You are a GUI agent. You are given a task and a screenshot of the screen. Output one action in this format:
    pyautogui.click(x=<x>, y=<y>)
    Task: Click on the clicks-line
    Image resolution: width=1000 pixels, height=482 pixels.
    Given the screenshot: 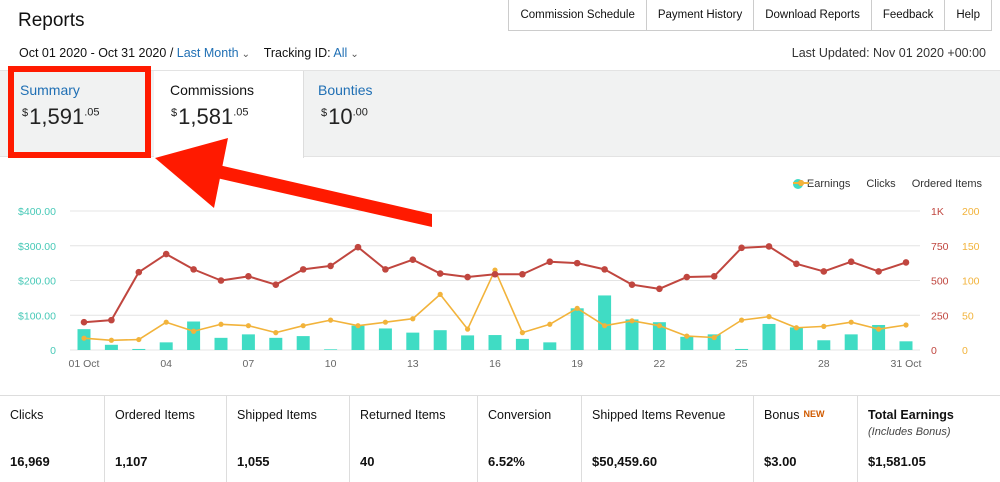 What is the action you would take?
    pyautogui.click(x=495, y=284)
    